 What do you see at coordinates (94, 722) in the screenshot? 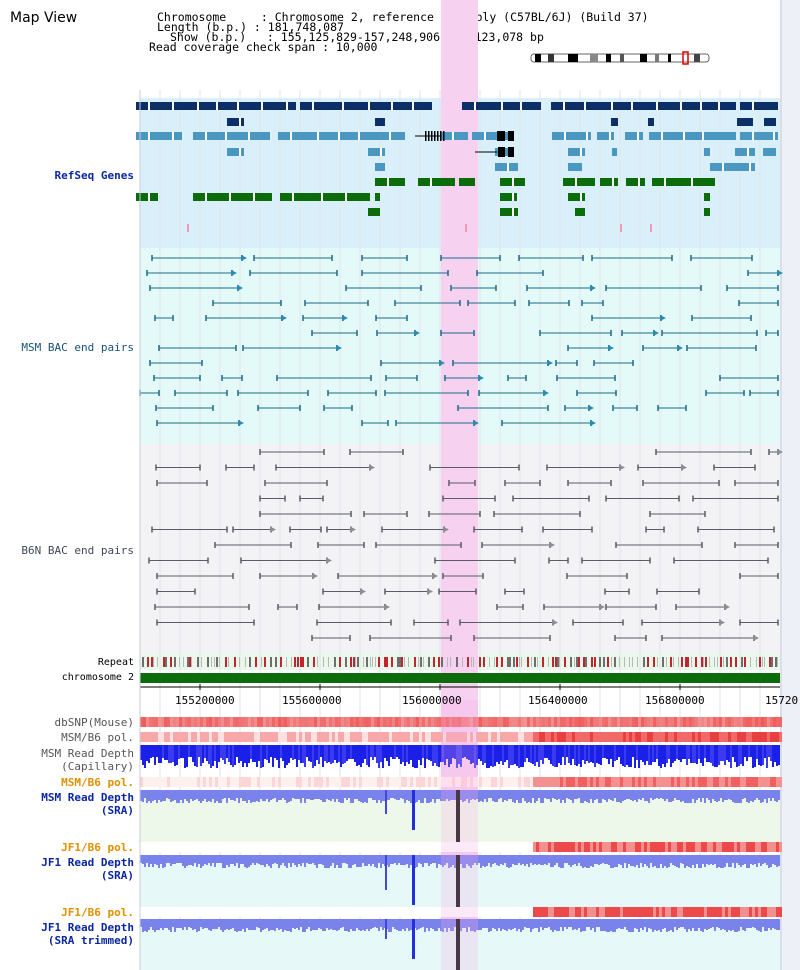
I see `dbsnp-label: dbSNP(Mouse)` at bounding box center [94, 722].